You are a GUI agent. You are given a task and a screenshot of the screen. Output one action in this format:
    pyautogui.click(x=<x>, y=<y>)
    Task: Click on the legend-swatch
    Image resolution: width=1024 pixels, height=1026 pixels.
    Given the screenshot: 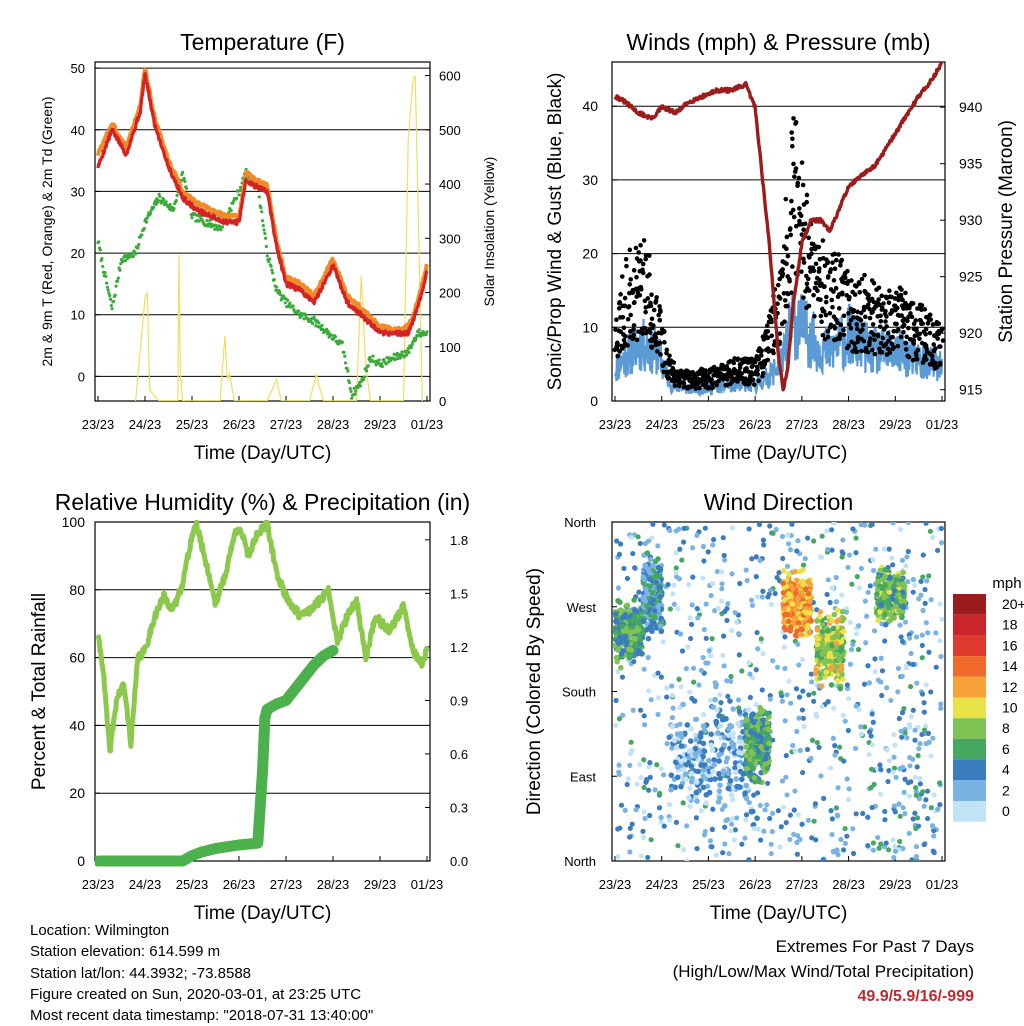 What is the action you would take?
    pyautogui.click(x=969, y=811)
    